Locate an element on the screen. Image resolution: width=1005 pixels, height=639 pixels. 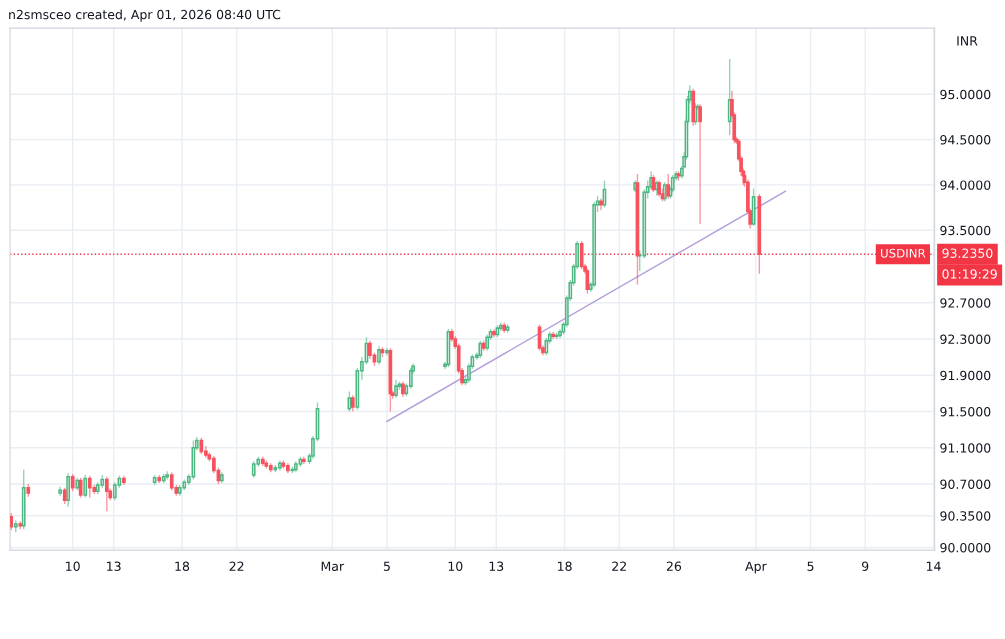
y-tick-label: 94.0000 is located at coordinates (965, 185).